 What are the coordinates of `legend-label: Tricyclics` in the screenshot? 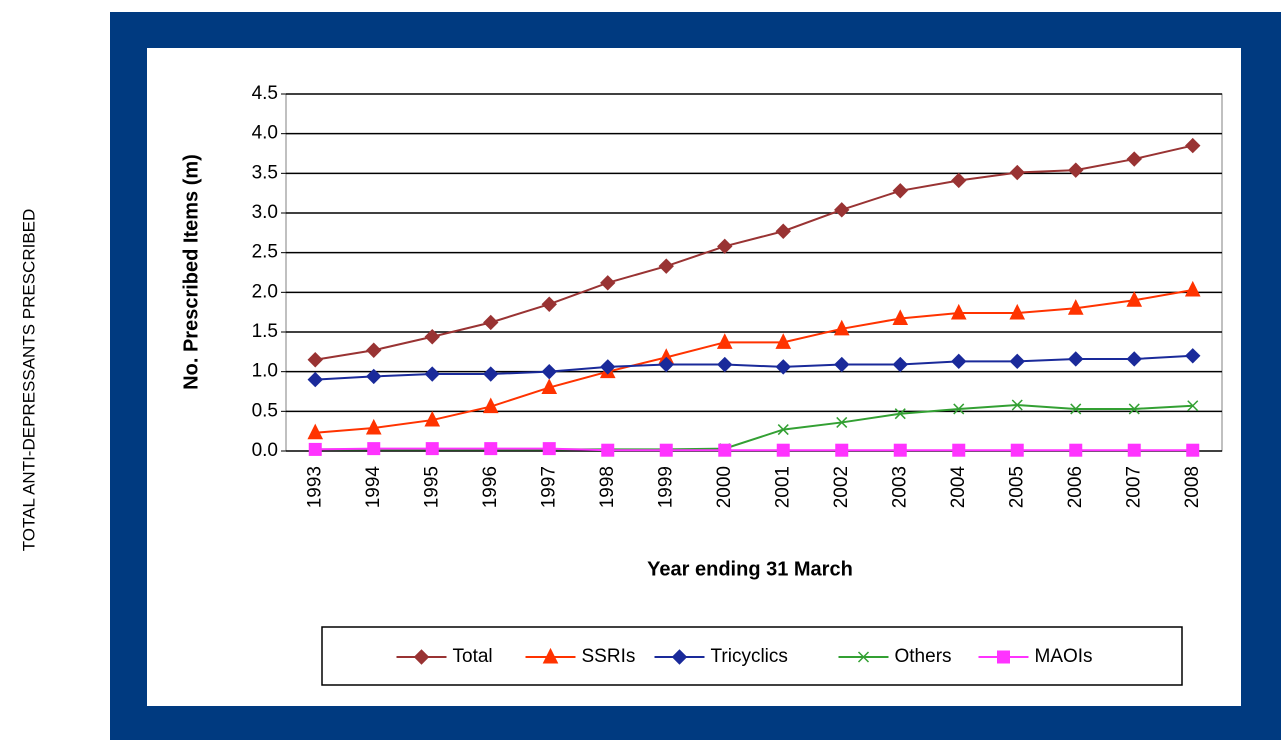 It's located at (749, 656).